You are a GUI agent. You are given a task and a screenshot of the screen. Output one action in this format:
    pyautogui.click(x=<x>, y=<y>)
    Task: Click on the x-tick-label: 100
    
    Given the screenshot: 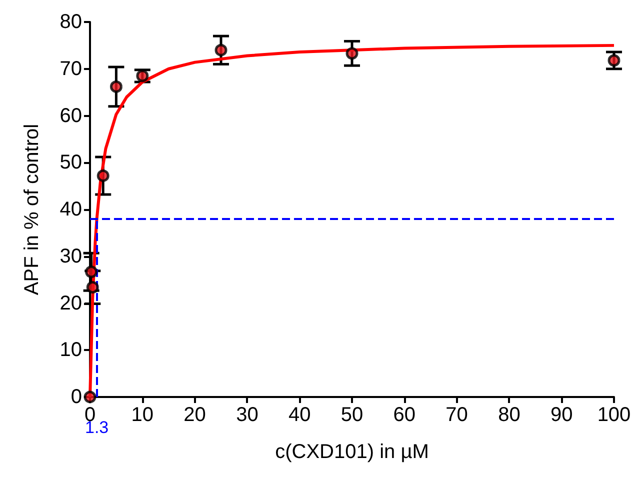 What is the action you would take?
    pyautogui.click(x=614, y=415)
    